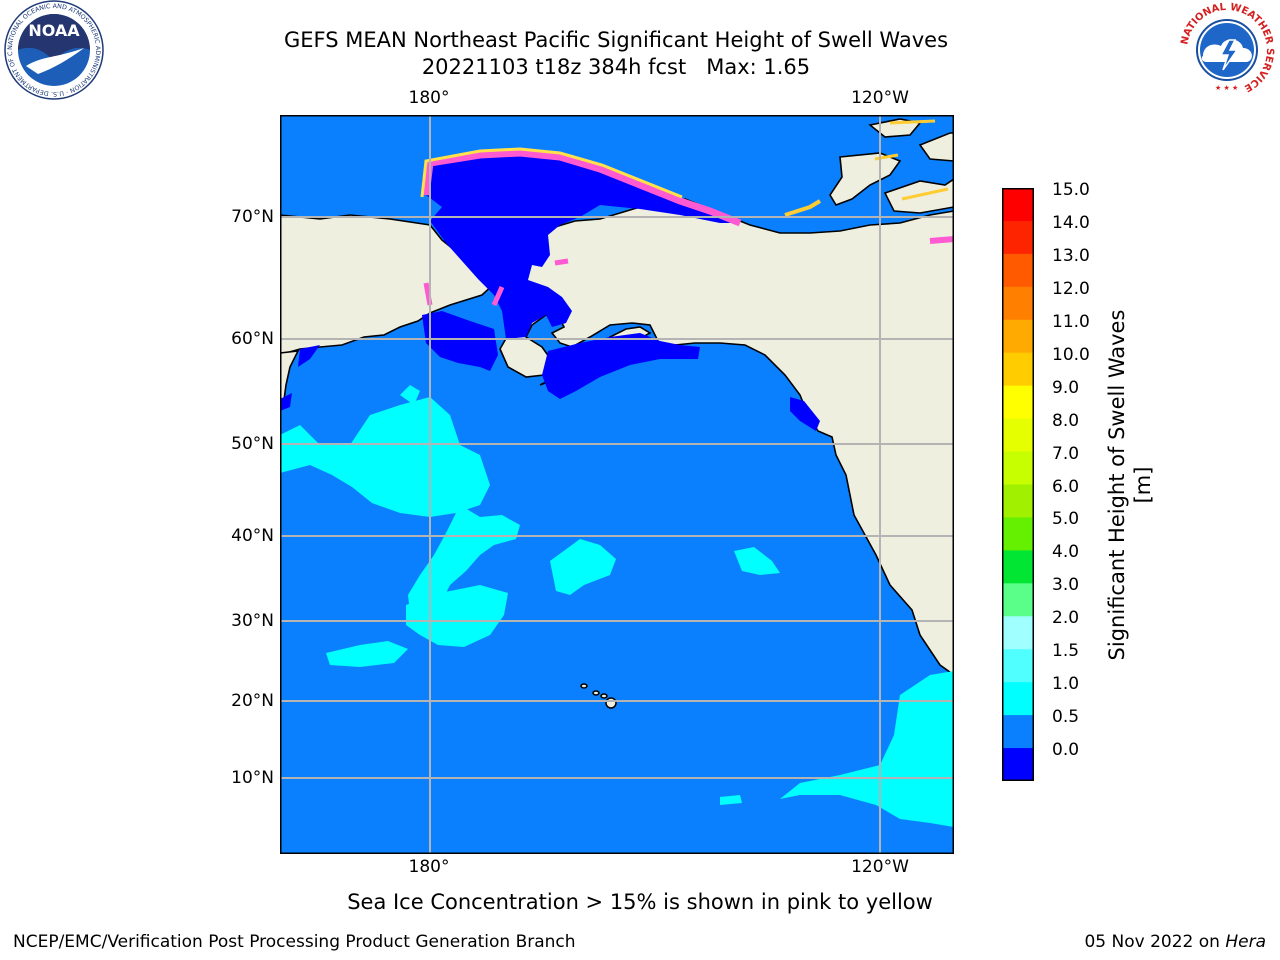 This screenshot has height=960, width=1280. I want to click on colorbar-tick-label: 6.0, so click(1066, 486).